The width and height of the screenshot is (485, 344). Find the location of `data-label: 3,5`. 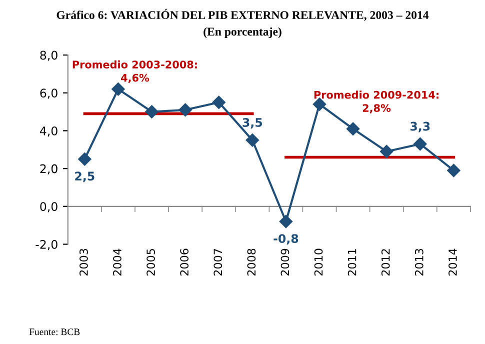

data-label: 3,5 is located at coordinates (252, 123).